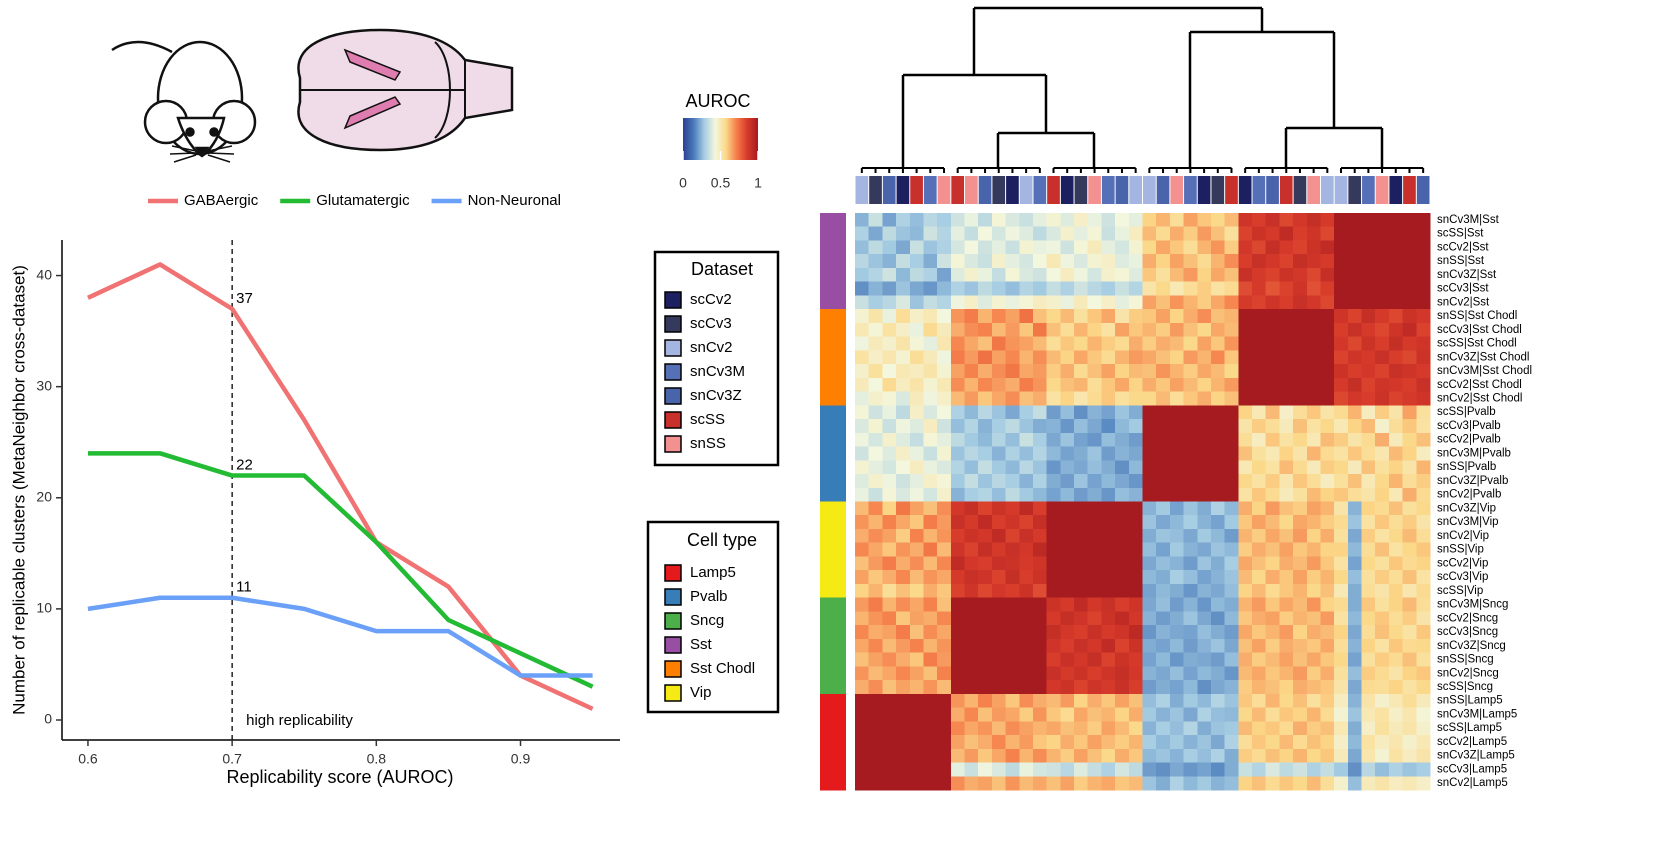  I want to click on column-annotation, so click(999, 190).